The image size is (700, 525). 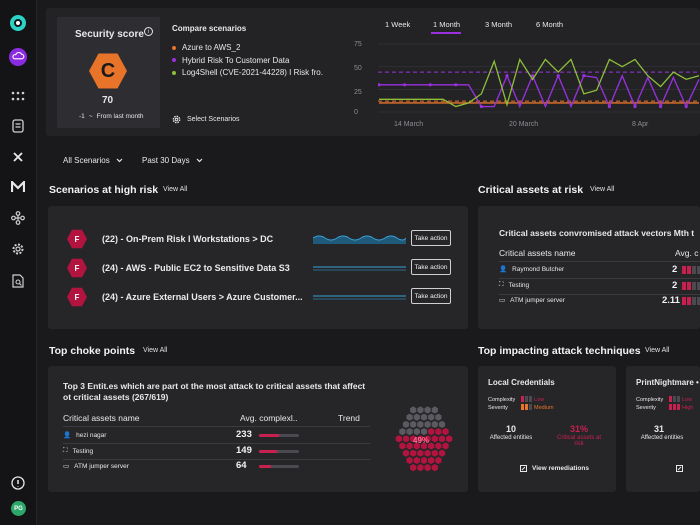 What do you see at coordinates (148, 31) in the screenshot?
I see `info-icon: i` at bounding box center [148, 31].